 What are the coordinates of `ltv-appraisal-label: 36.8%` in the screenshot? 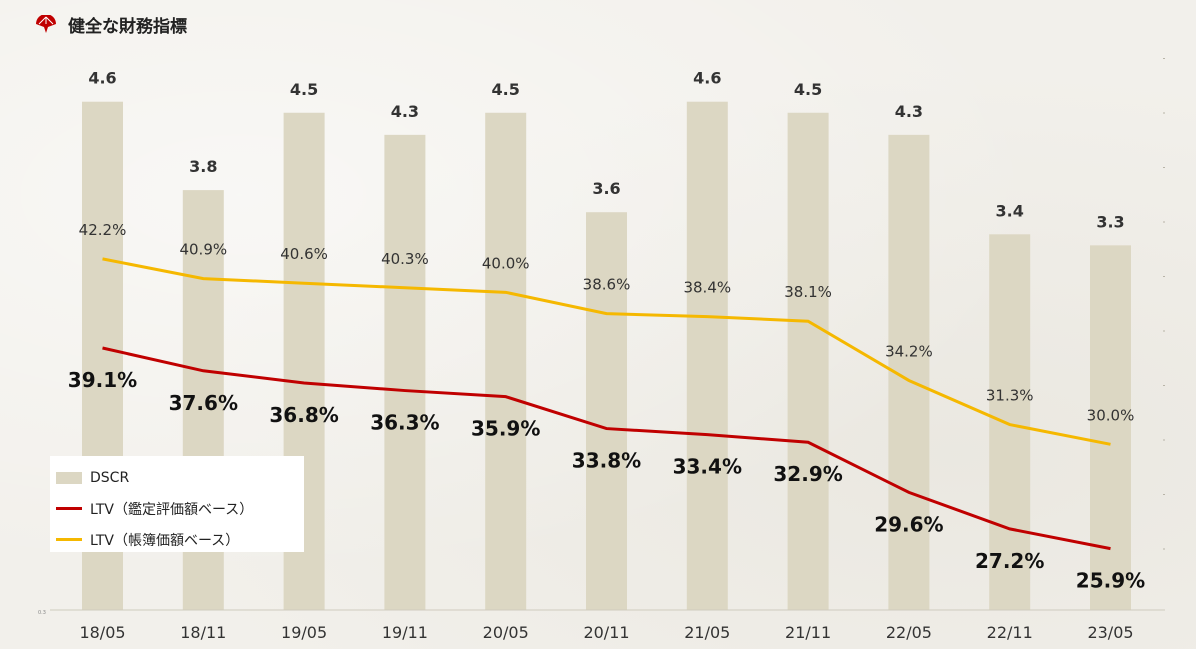 It's located at (303, 415).